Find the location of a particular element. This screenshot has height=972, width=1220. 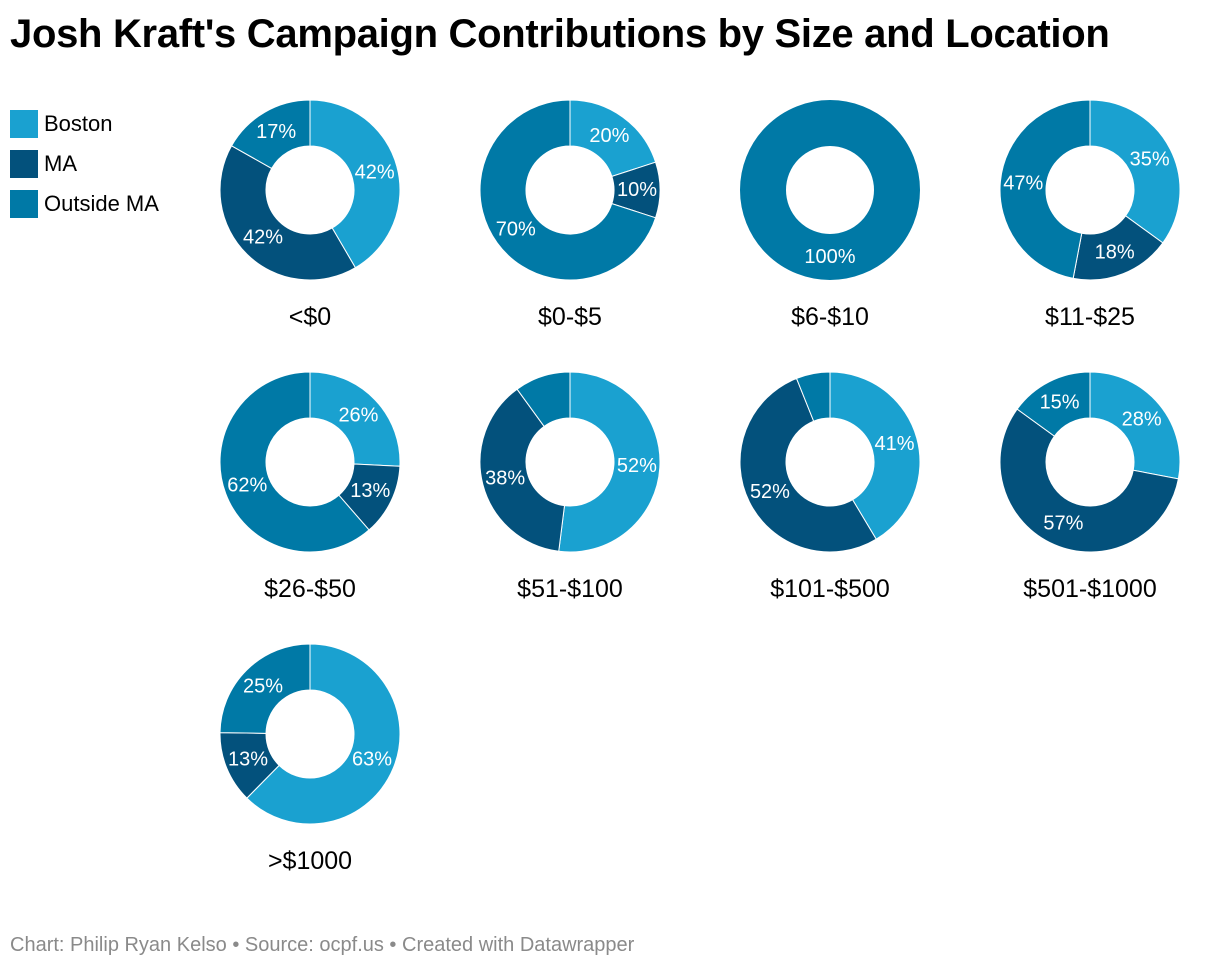

donut-chart: 100% $6-$10 is located at coordinates (830, 215).